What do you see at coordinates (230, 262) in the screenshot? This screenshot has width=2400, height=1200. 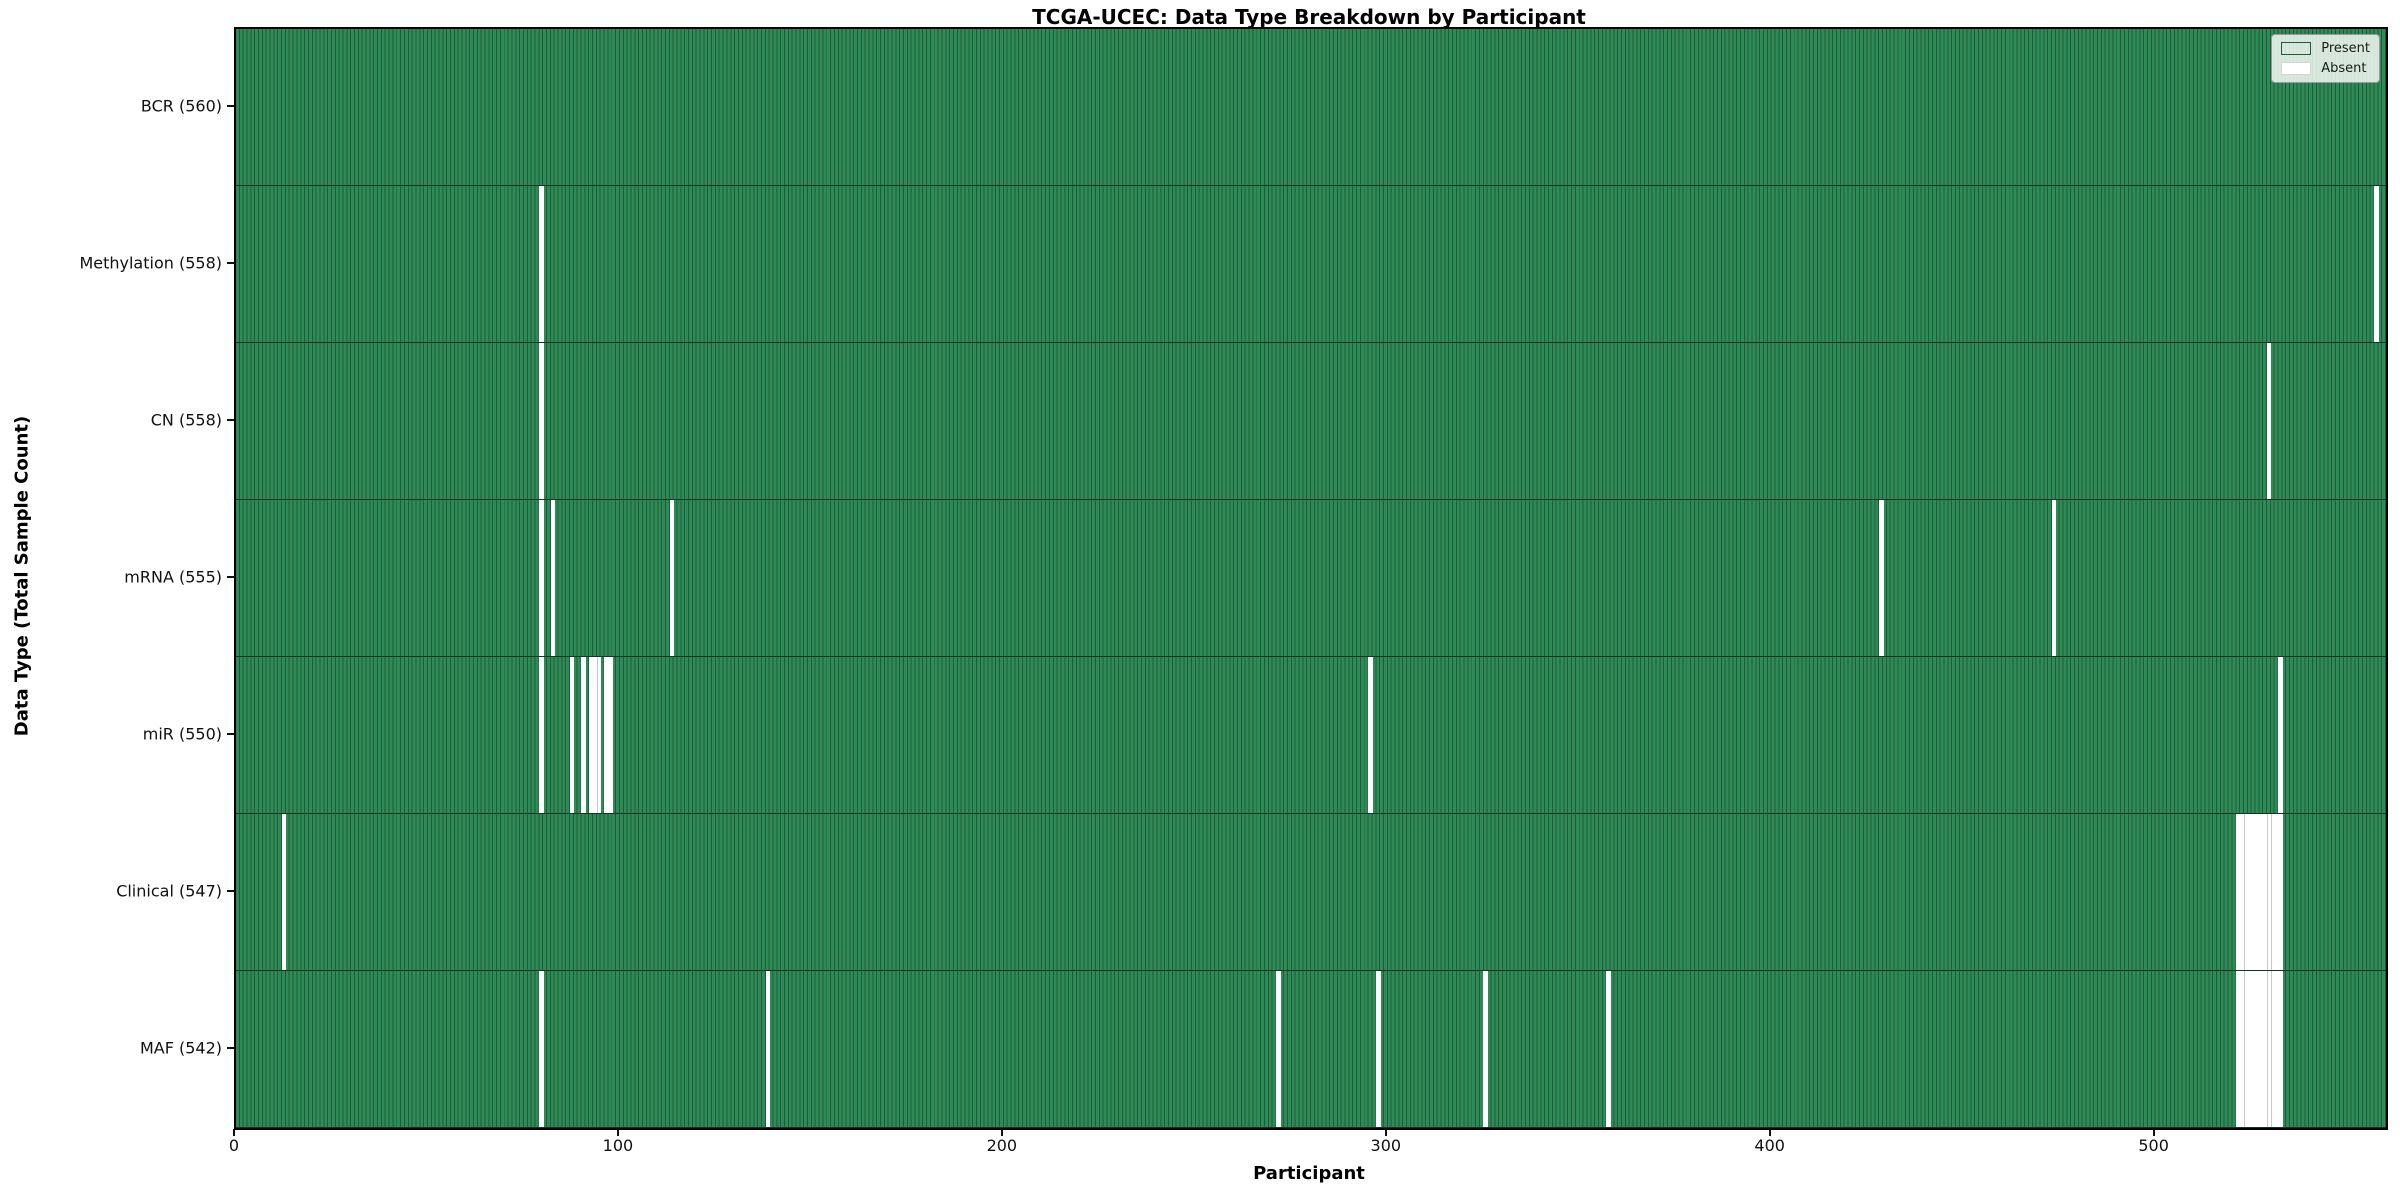 I see `y-tick-mark-methylation` at bounding box center [230, 262].